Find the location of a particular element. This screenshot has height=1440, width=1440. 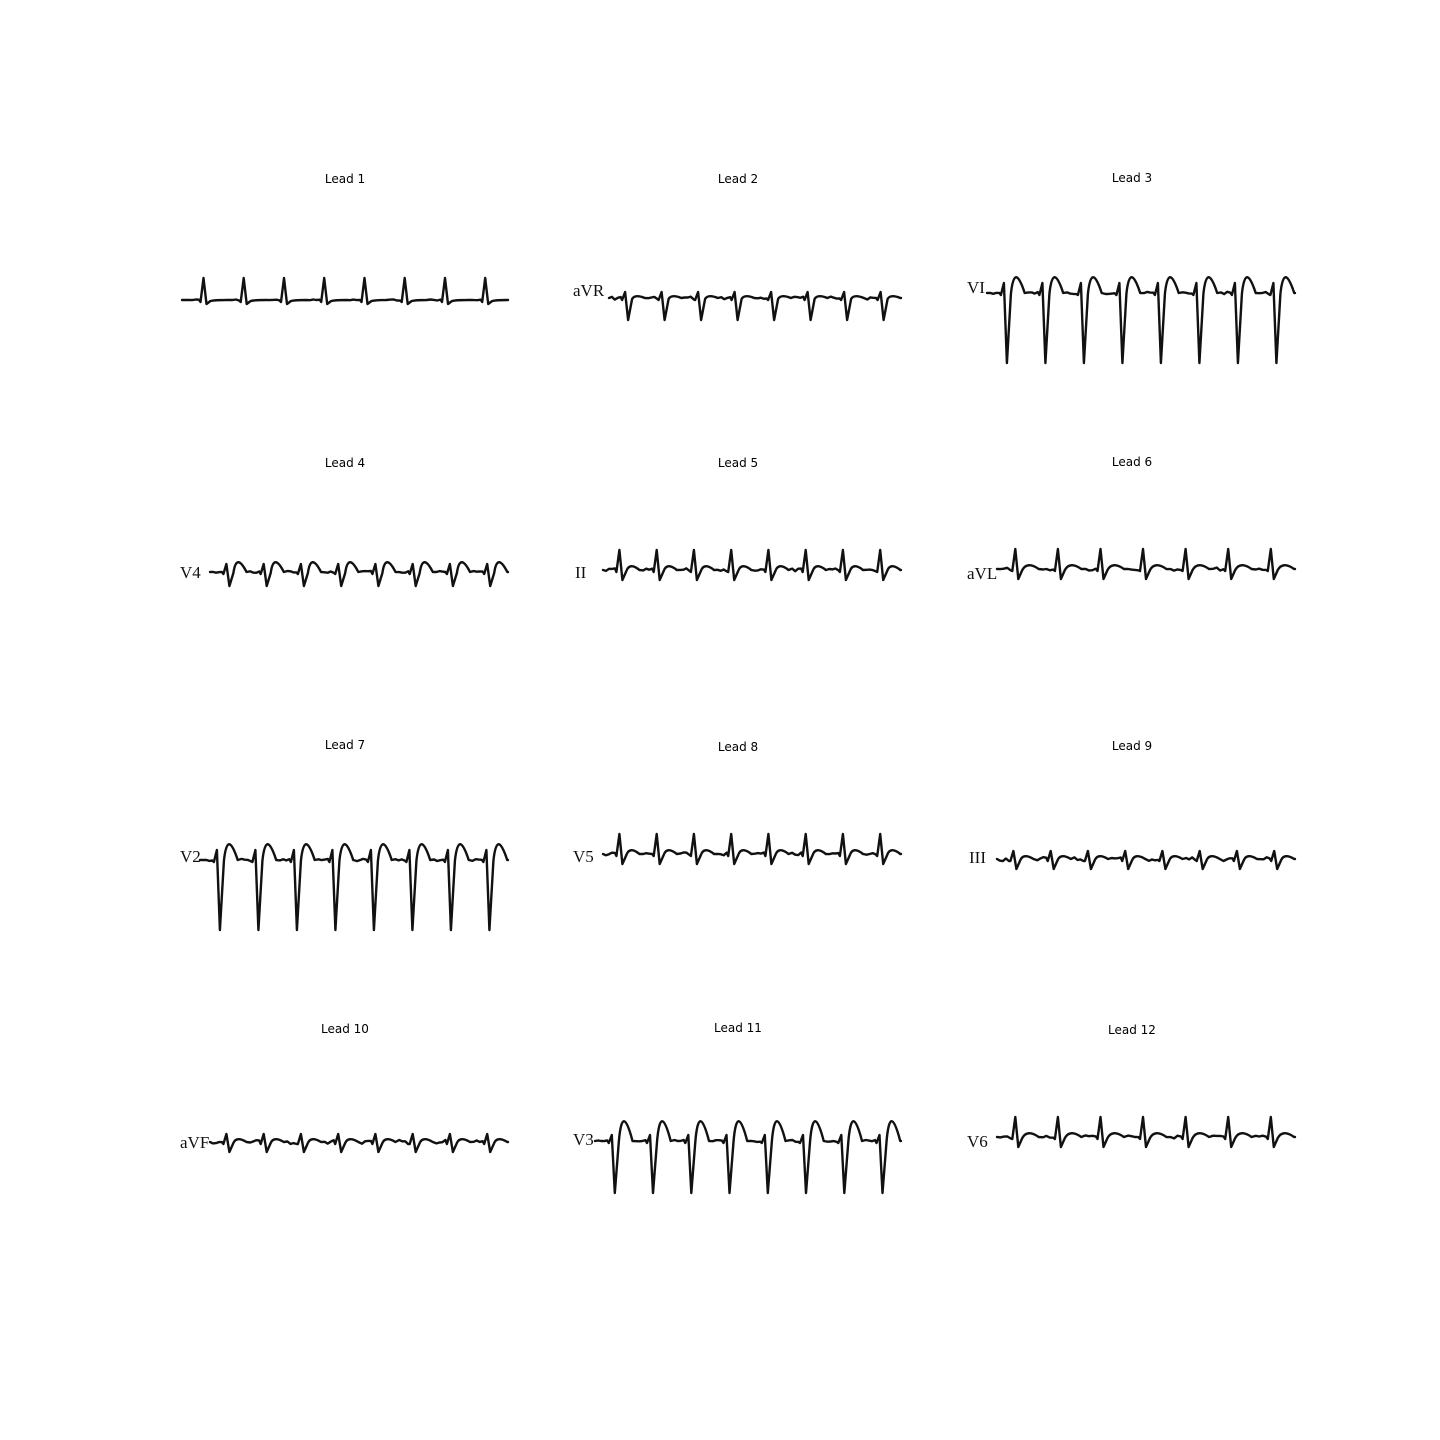

panel-title: Lead 6 is located at coordinates (1132, 462).